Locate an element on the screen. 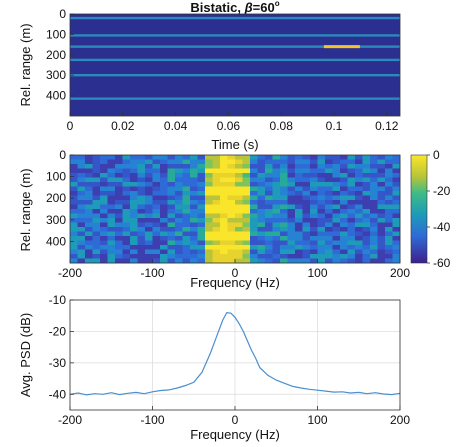  panel2-x-ticks: -200 -100 0 100 200 is located at coordinates (234, 269).